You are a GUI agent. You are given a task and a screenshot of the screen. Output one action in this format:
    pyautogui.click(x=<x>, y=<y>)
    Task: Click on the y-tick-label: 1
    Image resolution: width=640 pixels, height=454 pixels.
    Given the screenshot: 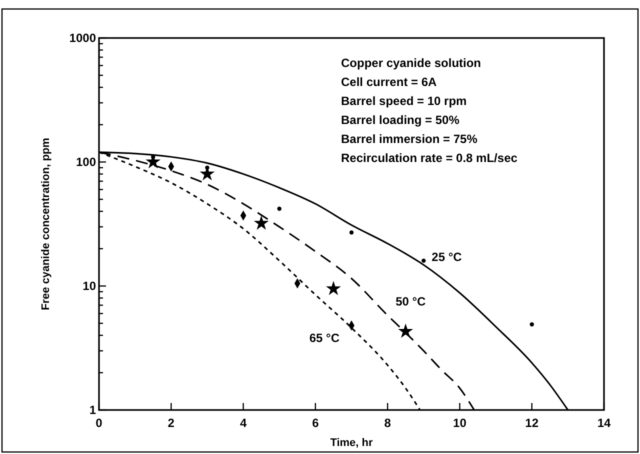 What is the action you would take?
    pyautogui.click(x=92, y=410)
    